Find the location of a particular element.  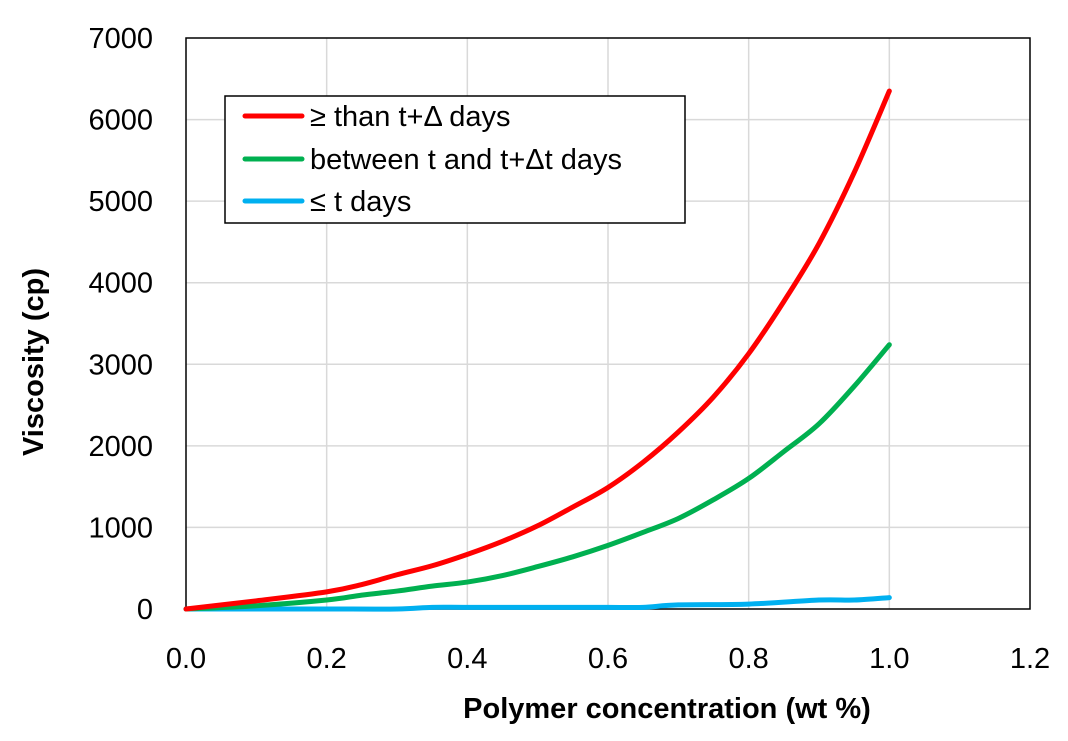

x-tick-label: 0.8 is located at coordinates (749, 659).